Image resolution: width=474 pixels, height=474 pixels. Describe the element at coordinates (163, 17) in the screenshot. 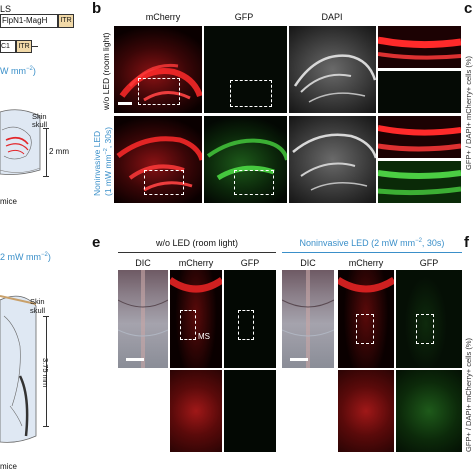

I see `col-label-mcherry: mCherry` at that location.